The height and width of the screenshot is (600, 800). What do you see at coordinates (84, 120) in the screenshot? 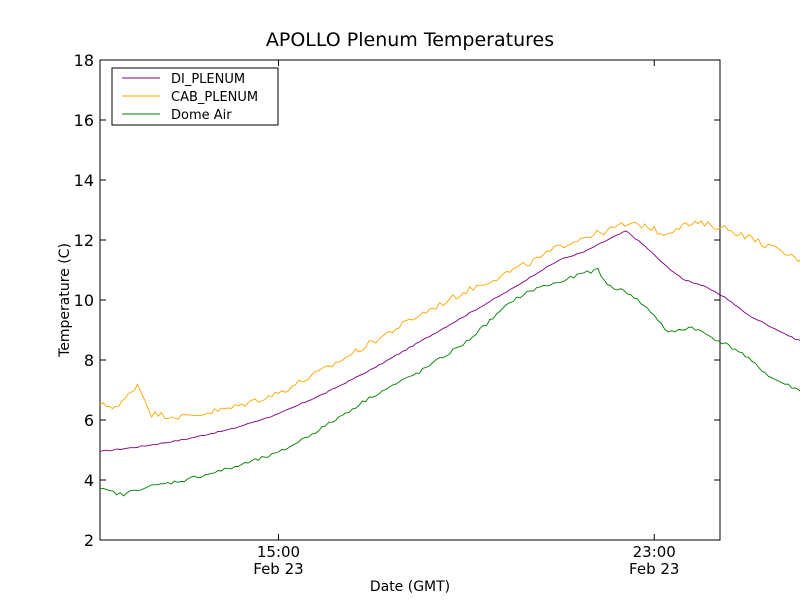
I see `y-tick-label: 16` at bounding box center [84, 120].